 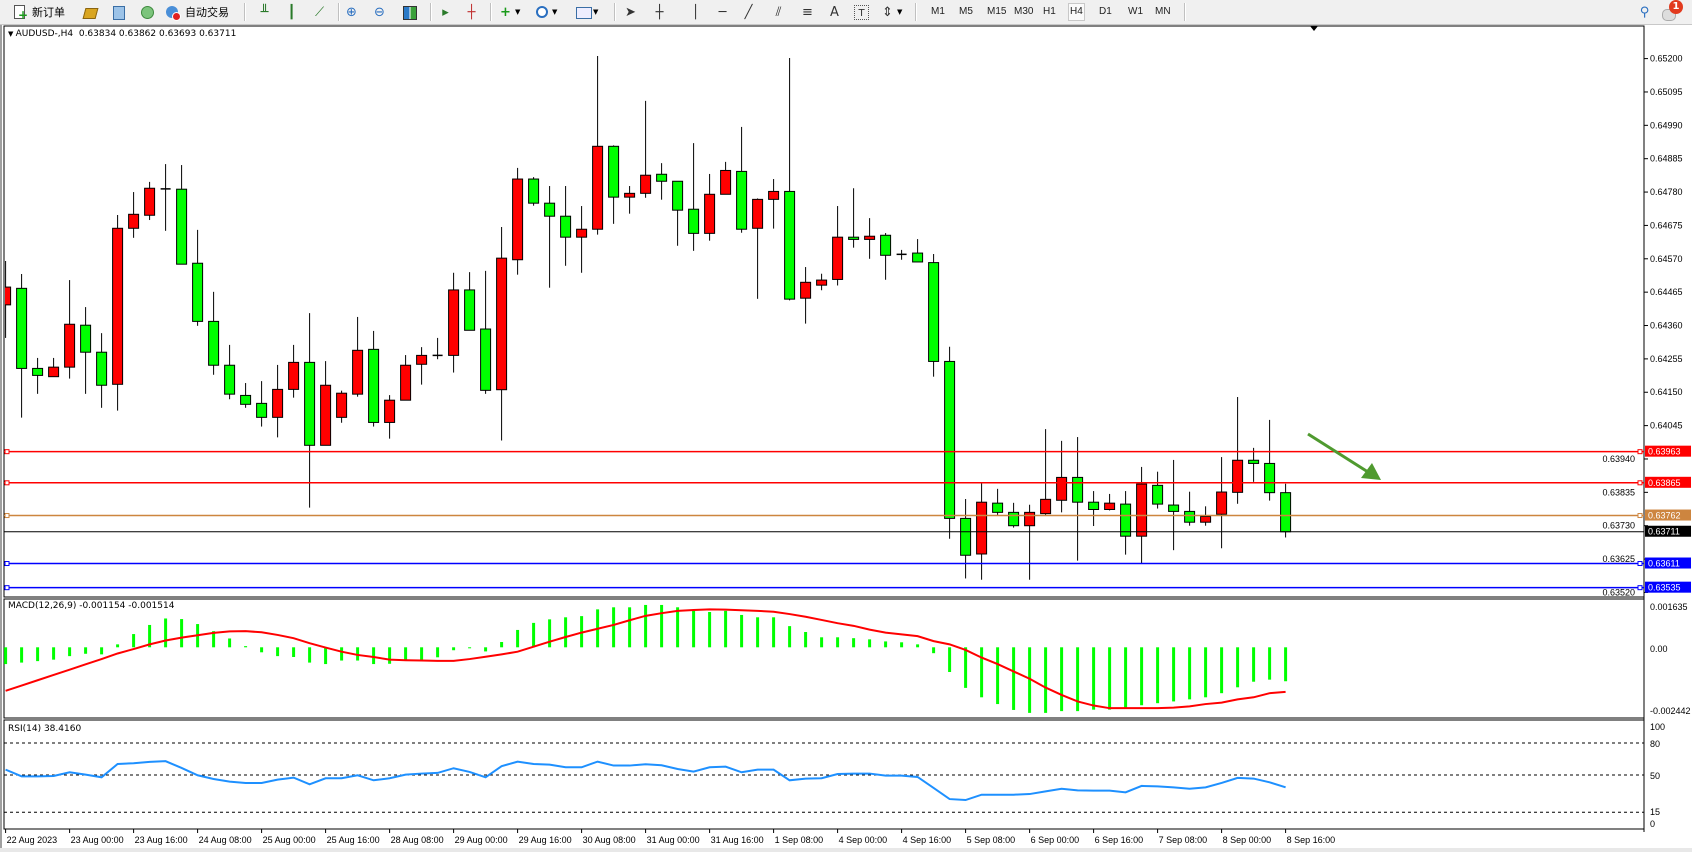 I want to click on periods-button: ▼, so click(x=546, y=12).